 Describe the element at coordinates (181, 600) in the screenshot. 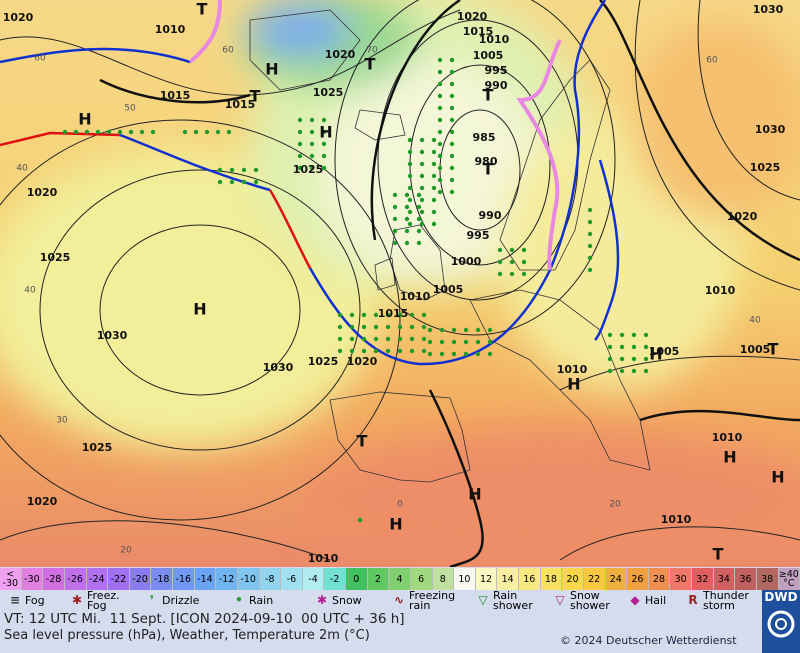

I see `legend-label: Drizzle` at that location.